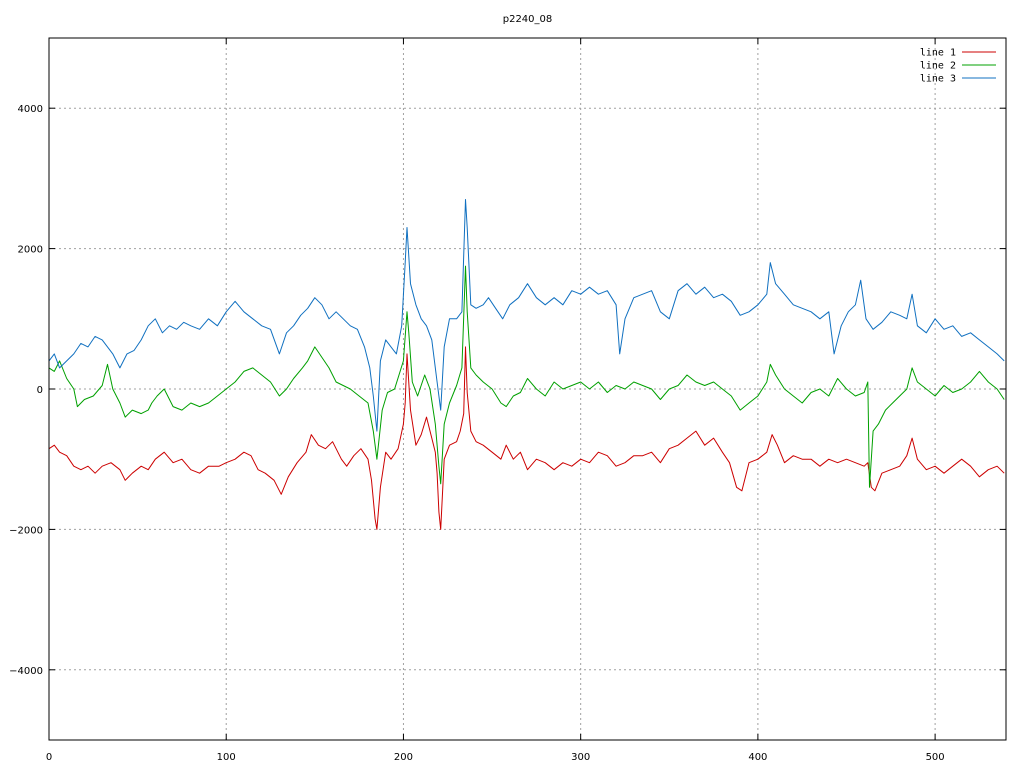  I want to click on legend-label-1: line 1, so click(938, 53).